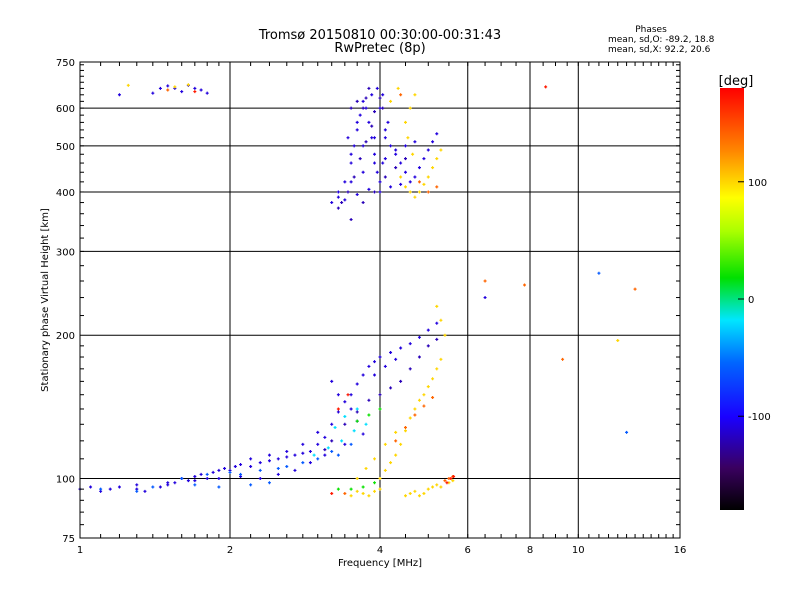 The image size is (800, 600). I want to click on colorbar-ticks: 100 0 -100, so click(754, 300).